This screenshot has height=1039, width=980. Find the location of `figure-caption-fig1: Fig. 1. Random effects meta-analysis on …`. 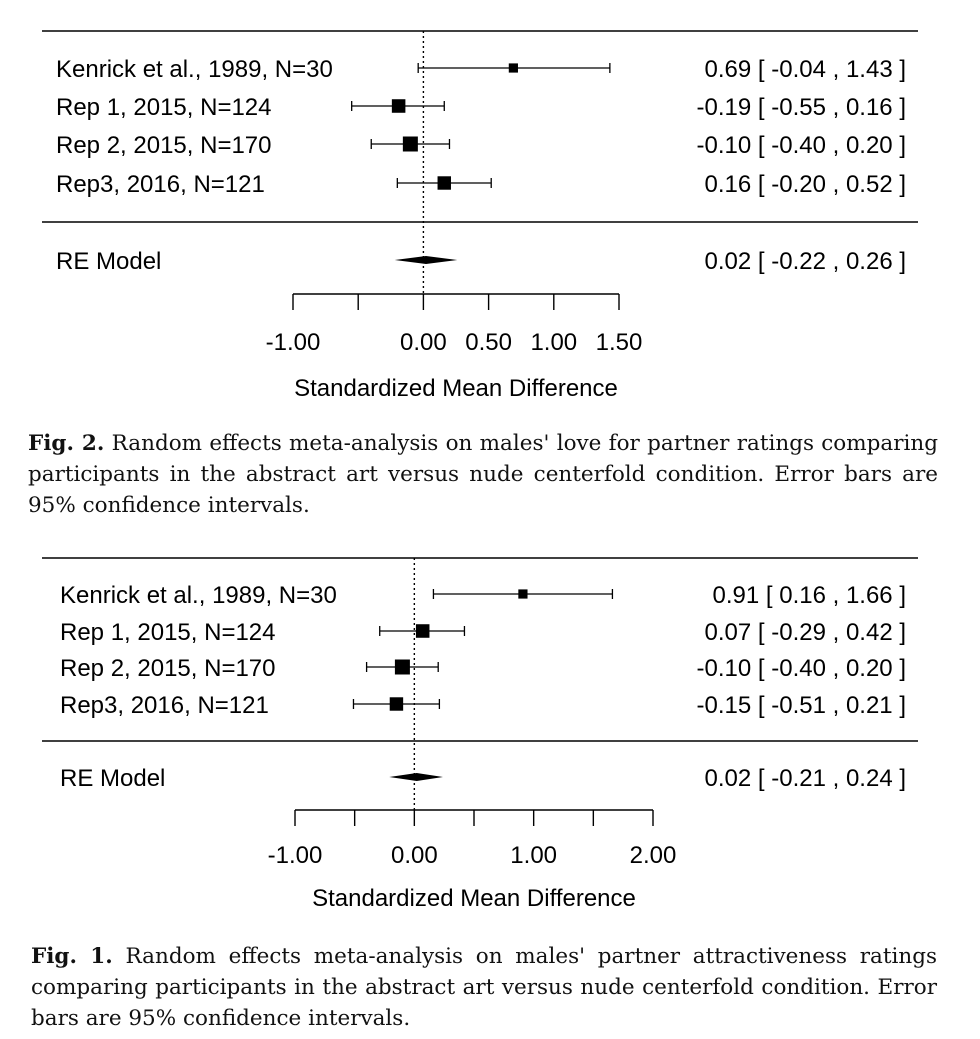

figure-caption-fig1: Fig. 1. Random effects meta-analysis on … is located at coordinates (484, 987).